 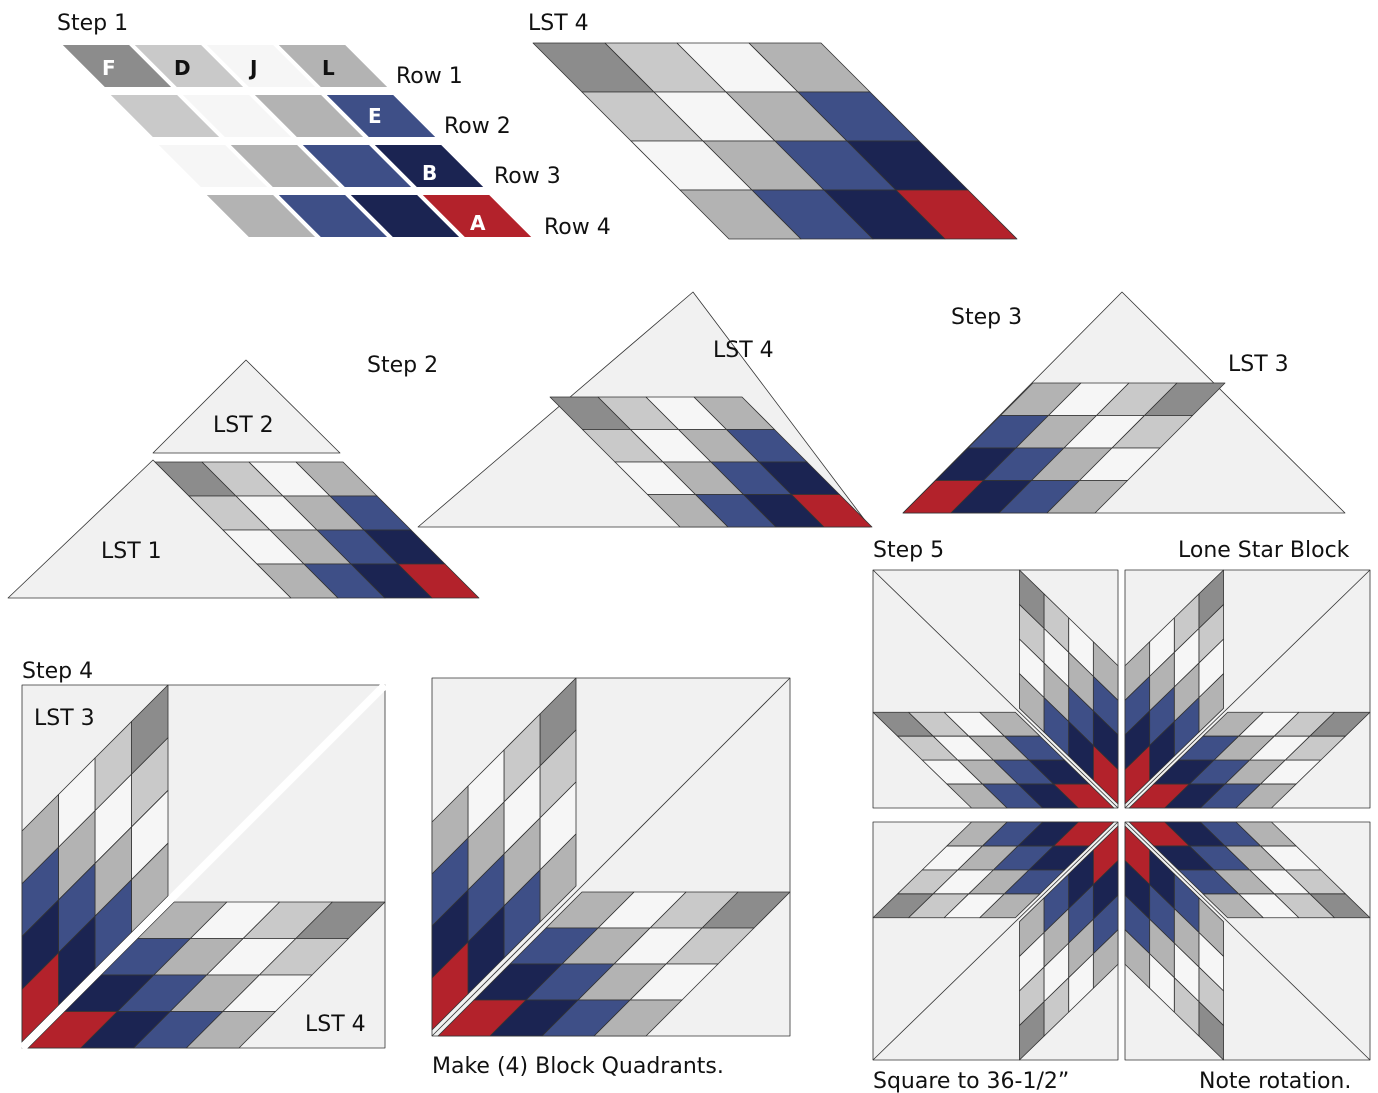 I want to click on row-label: Row 3, so click(x=527, y=176).